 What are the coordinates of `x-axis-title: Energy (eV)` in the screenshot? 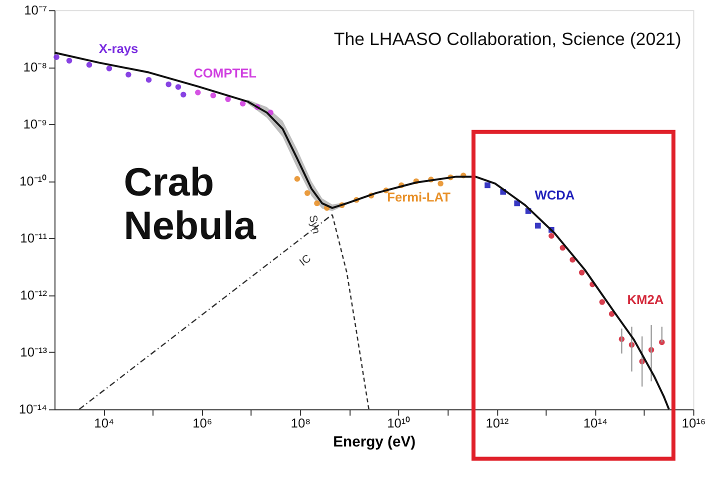 It's located at (374, 442).